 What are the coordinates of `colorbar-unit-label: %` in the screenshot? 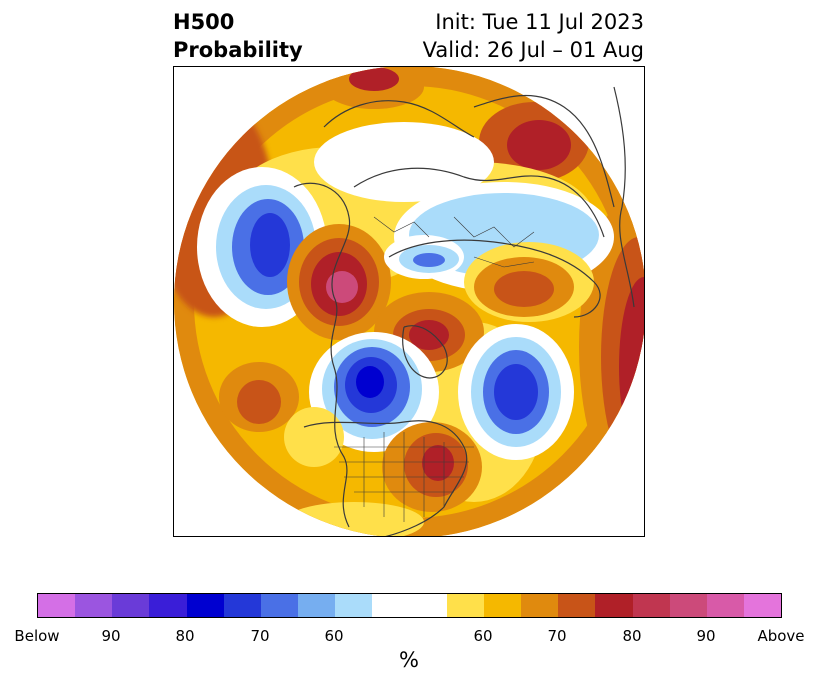 It's located at (409, 660).